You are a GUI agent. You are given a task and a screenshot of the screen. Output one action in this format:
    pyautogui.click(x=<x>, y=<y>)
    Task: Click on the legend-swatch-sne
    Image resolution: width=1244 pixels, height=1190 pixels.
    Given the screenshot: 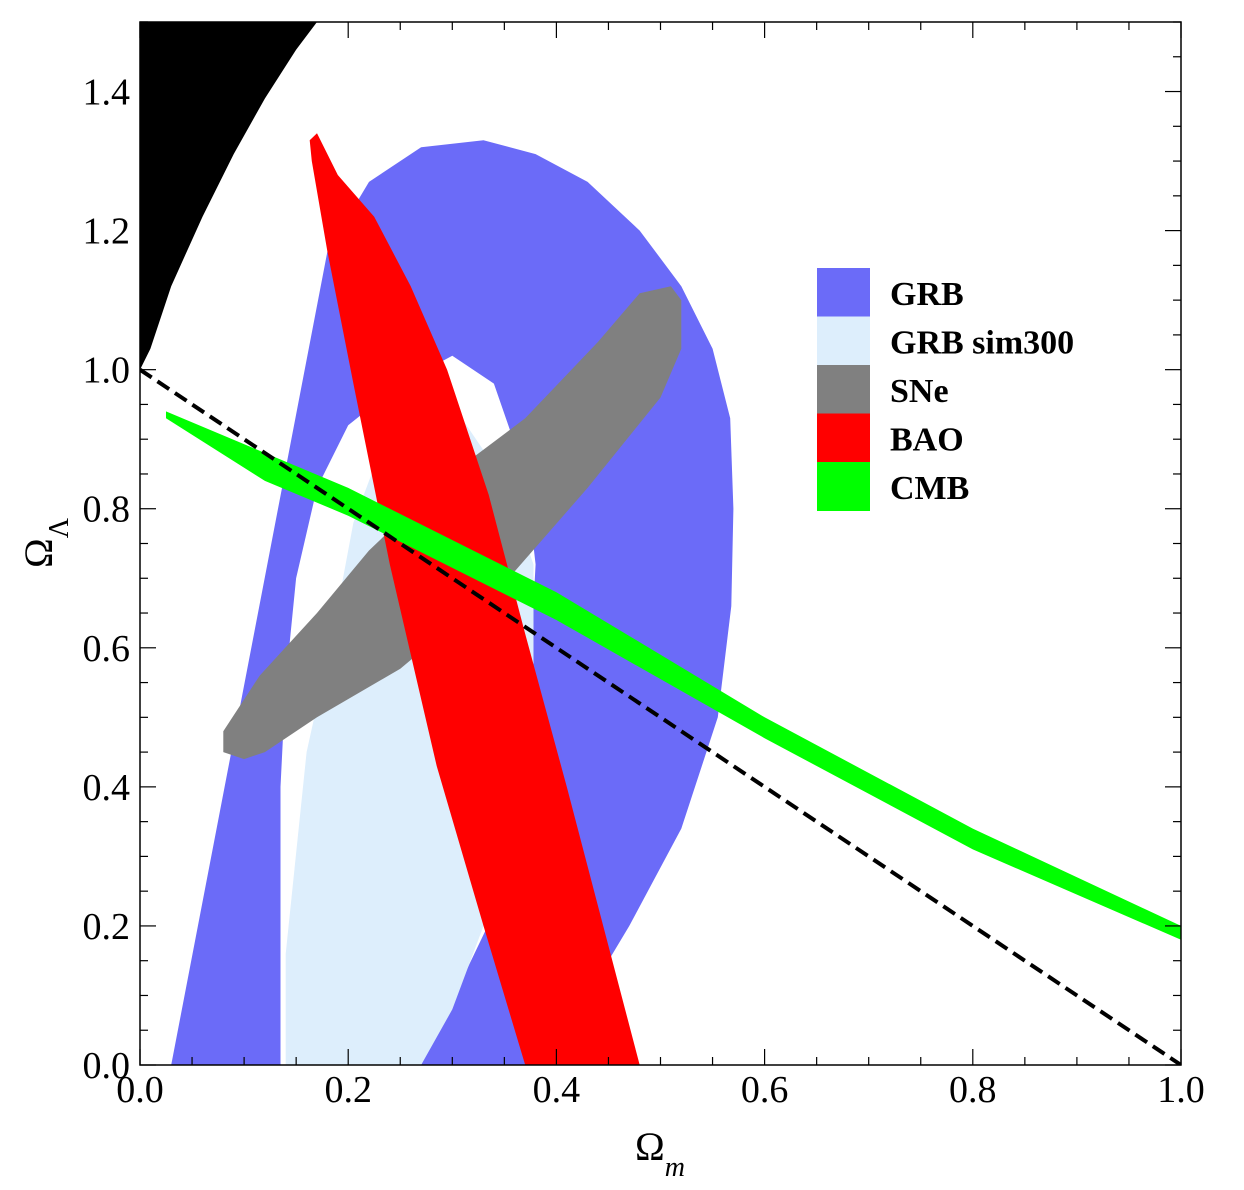 What is the action you would take?
    pyautogui.click(x=843, y=389)
    